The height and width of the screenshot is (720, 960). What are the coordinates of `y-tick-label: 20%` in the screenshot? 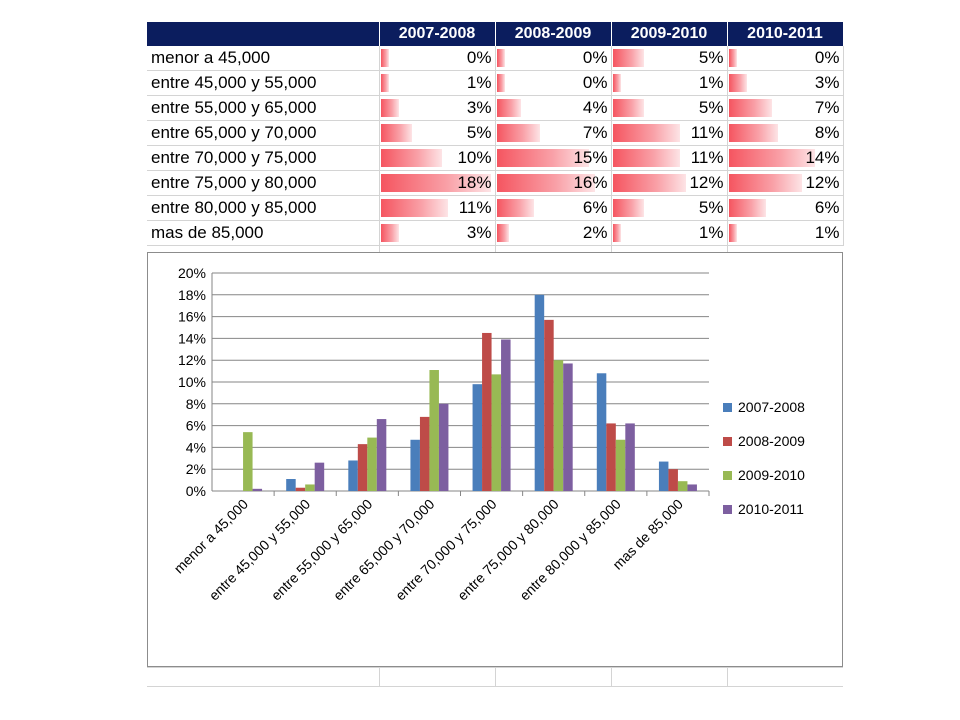 It's located at (192, 273).